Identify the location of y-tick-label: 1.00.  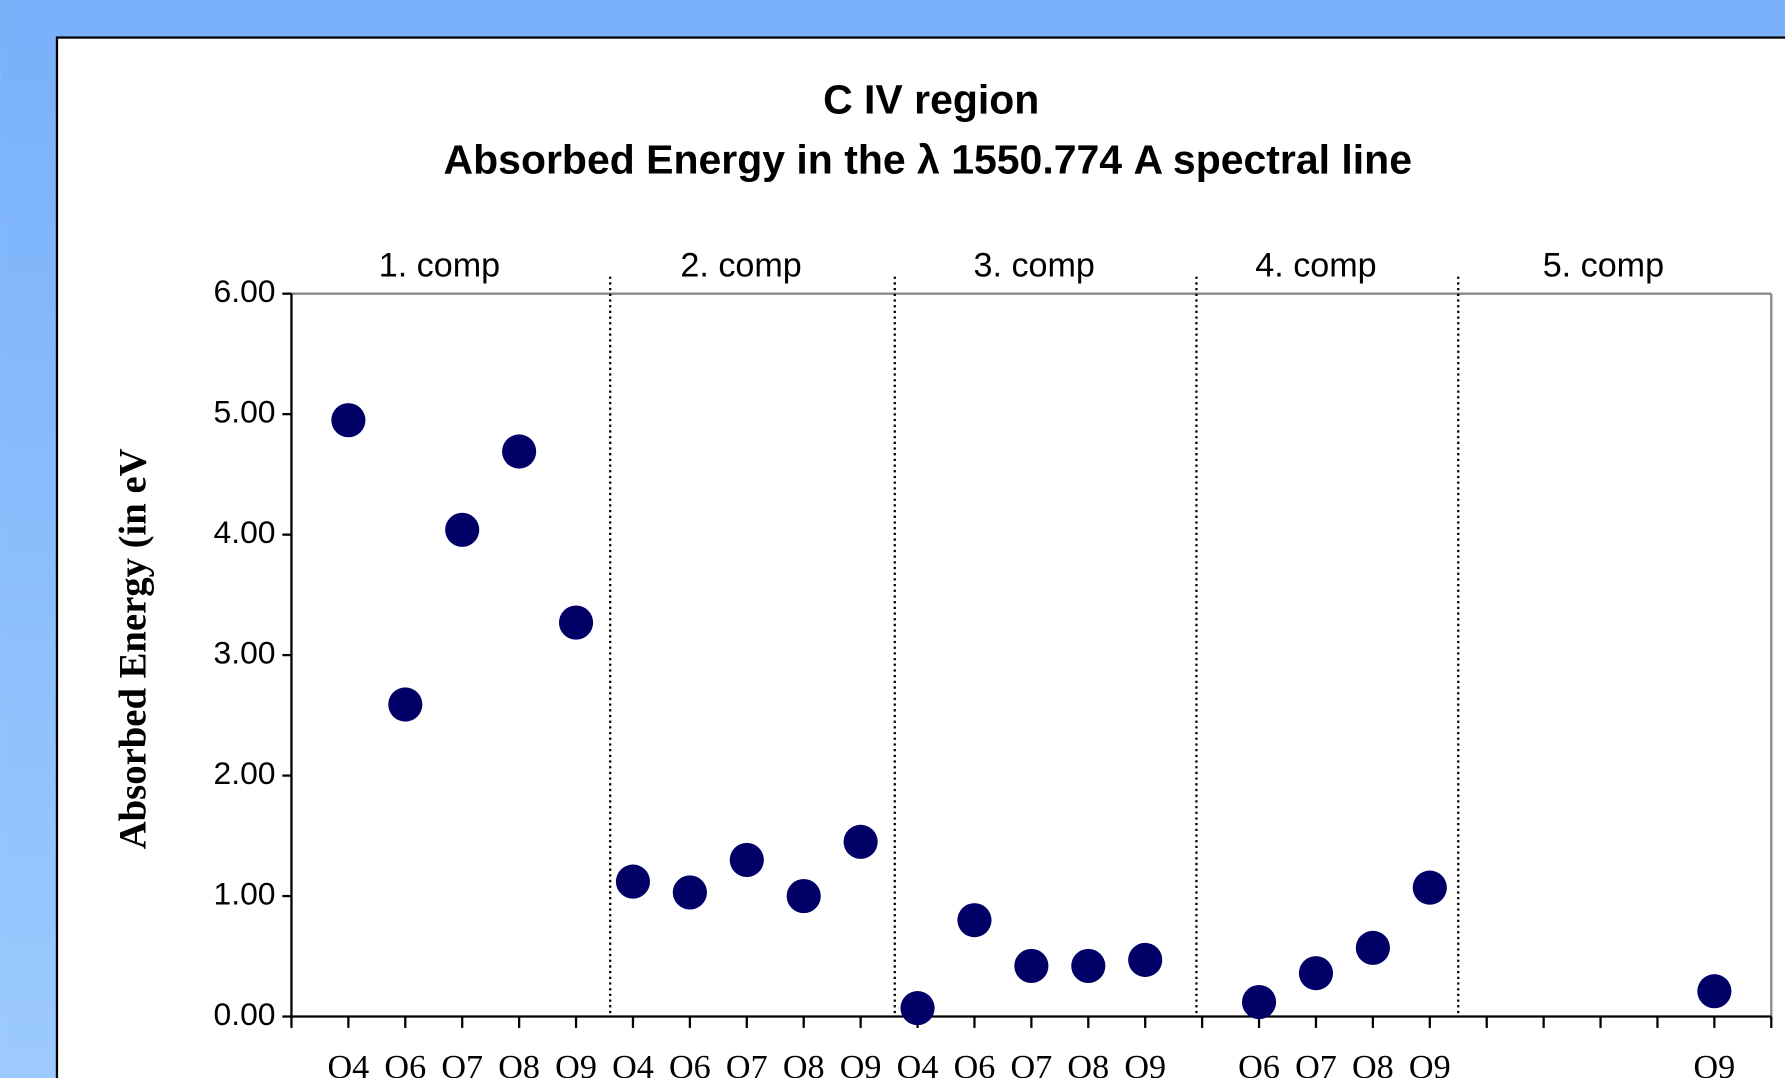
(245, 893).